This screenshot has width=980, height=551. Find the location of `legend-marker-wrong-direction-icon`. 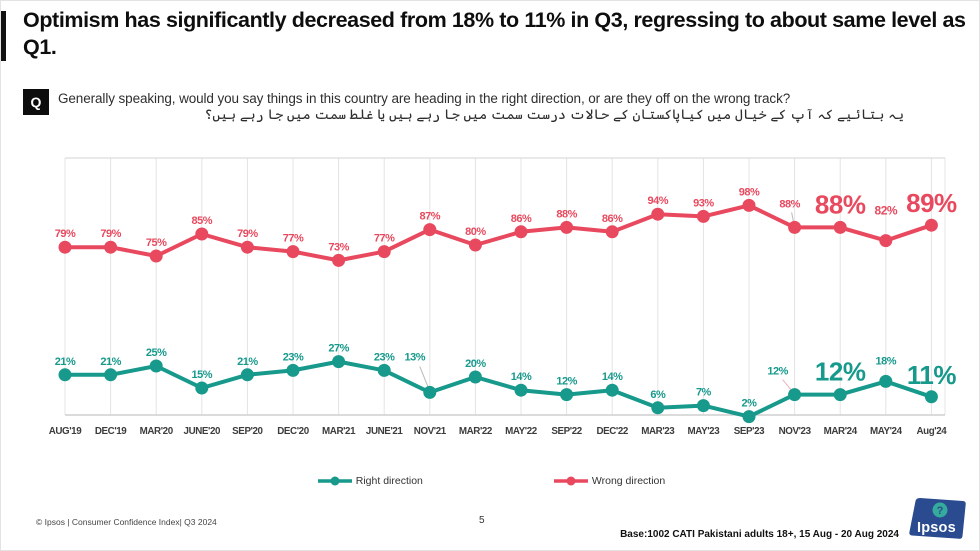

legend-marker-wrong-direction-icon is located at coordinates (570, 481).